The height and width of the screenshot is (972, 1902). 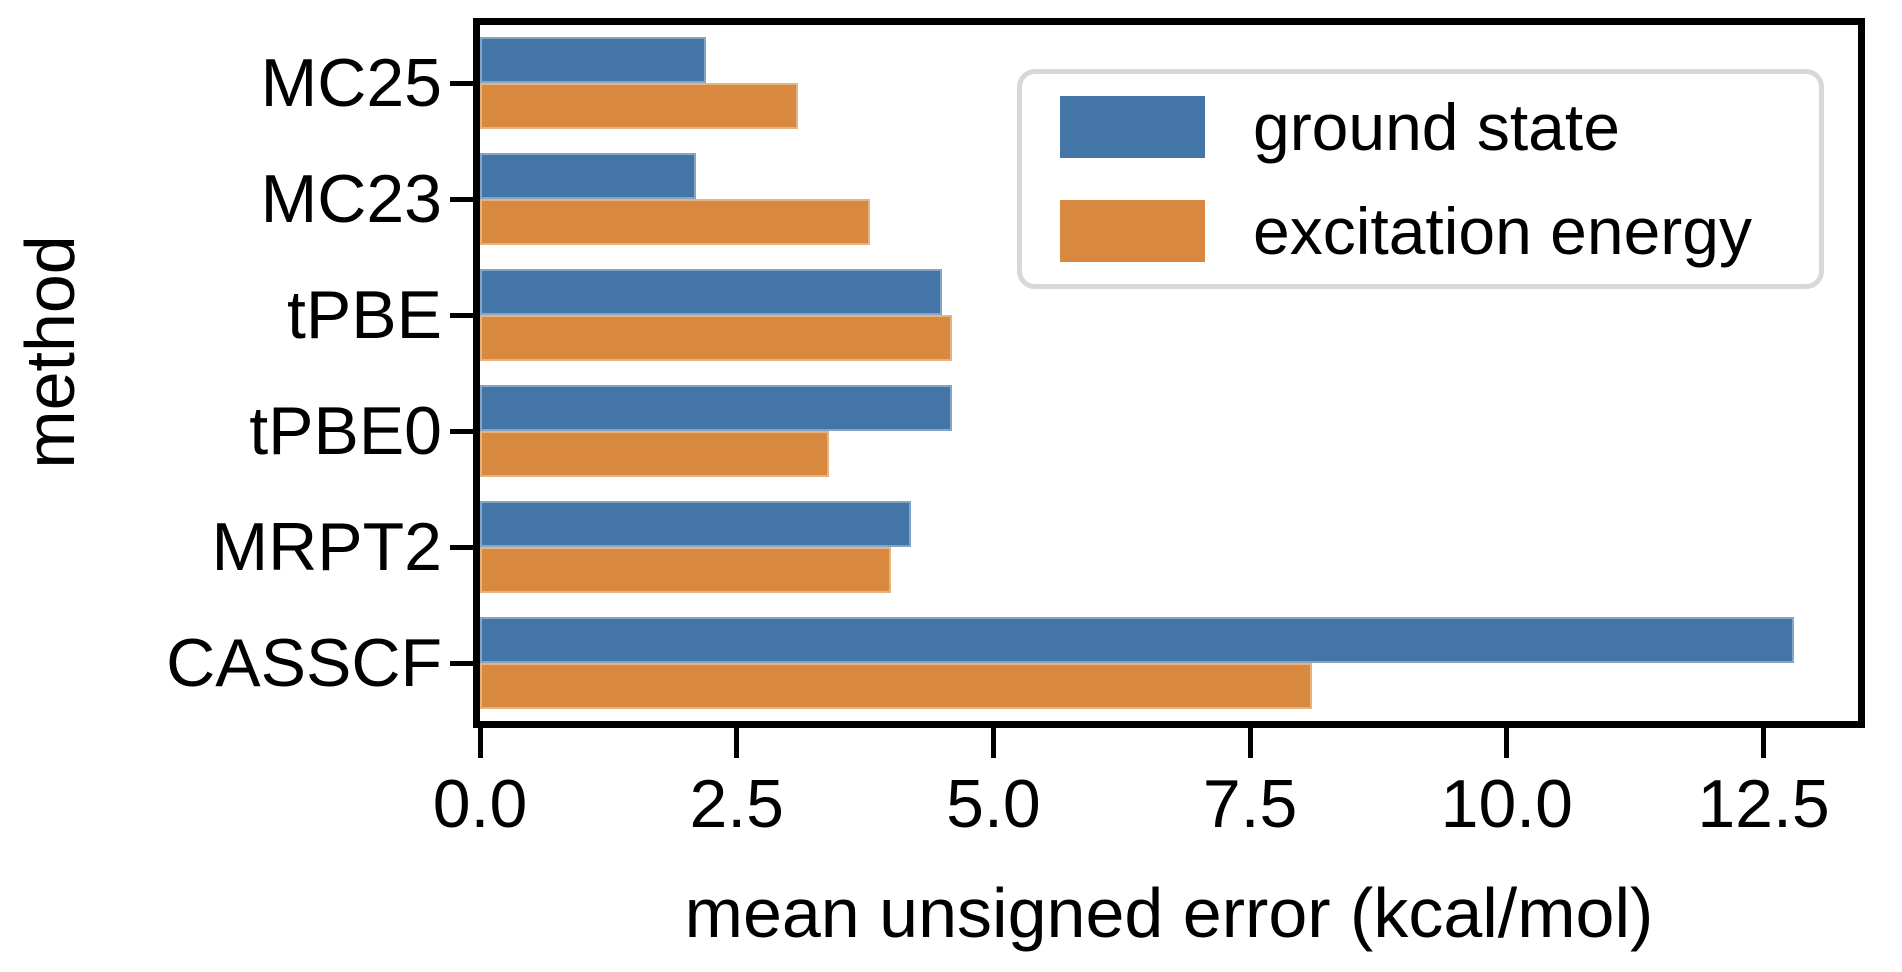 I want to click on bar-mc23-ground-state, so click(x=588, y=175).